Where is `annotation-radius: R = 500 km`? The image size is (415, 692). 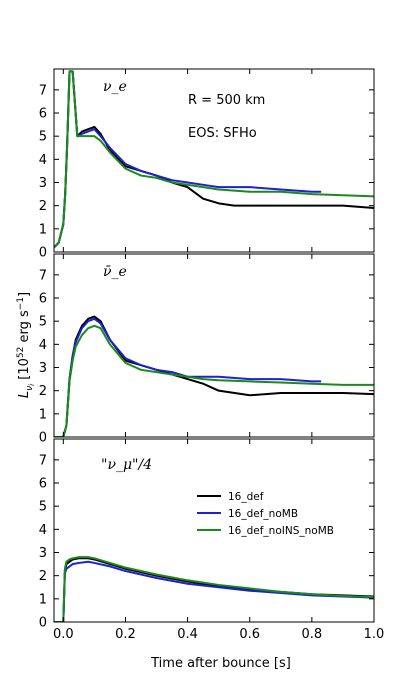 annotation-radius: R = 500 km is located at coordinates (226, 100).